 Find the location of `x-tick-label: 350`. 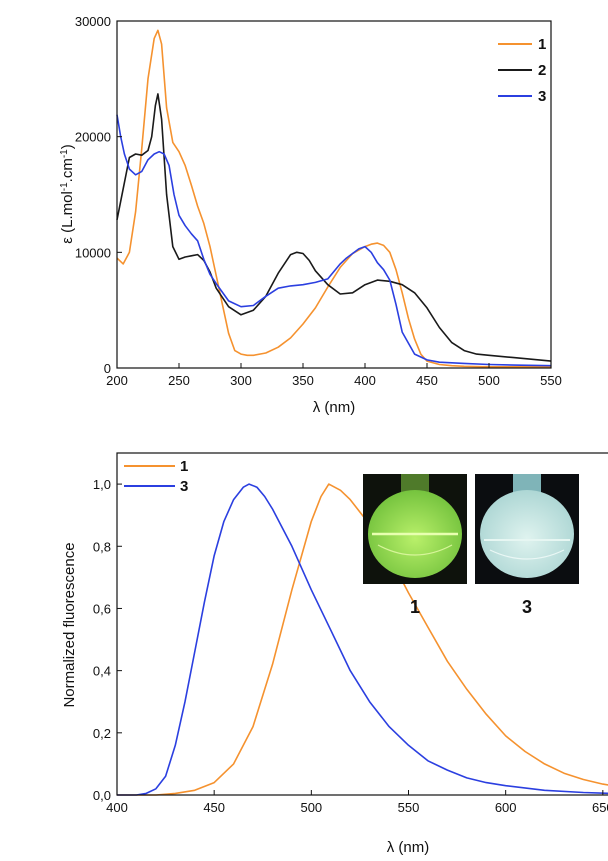

x-tick-label: 350 is located at coordinates (303, 380).